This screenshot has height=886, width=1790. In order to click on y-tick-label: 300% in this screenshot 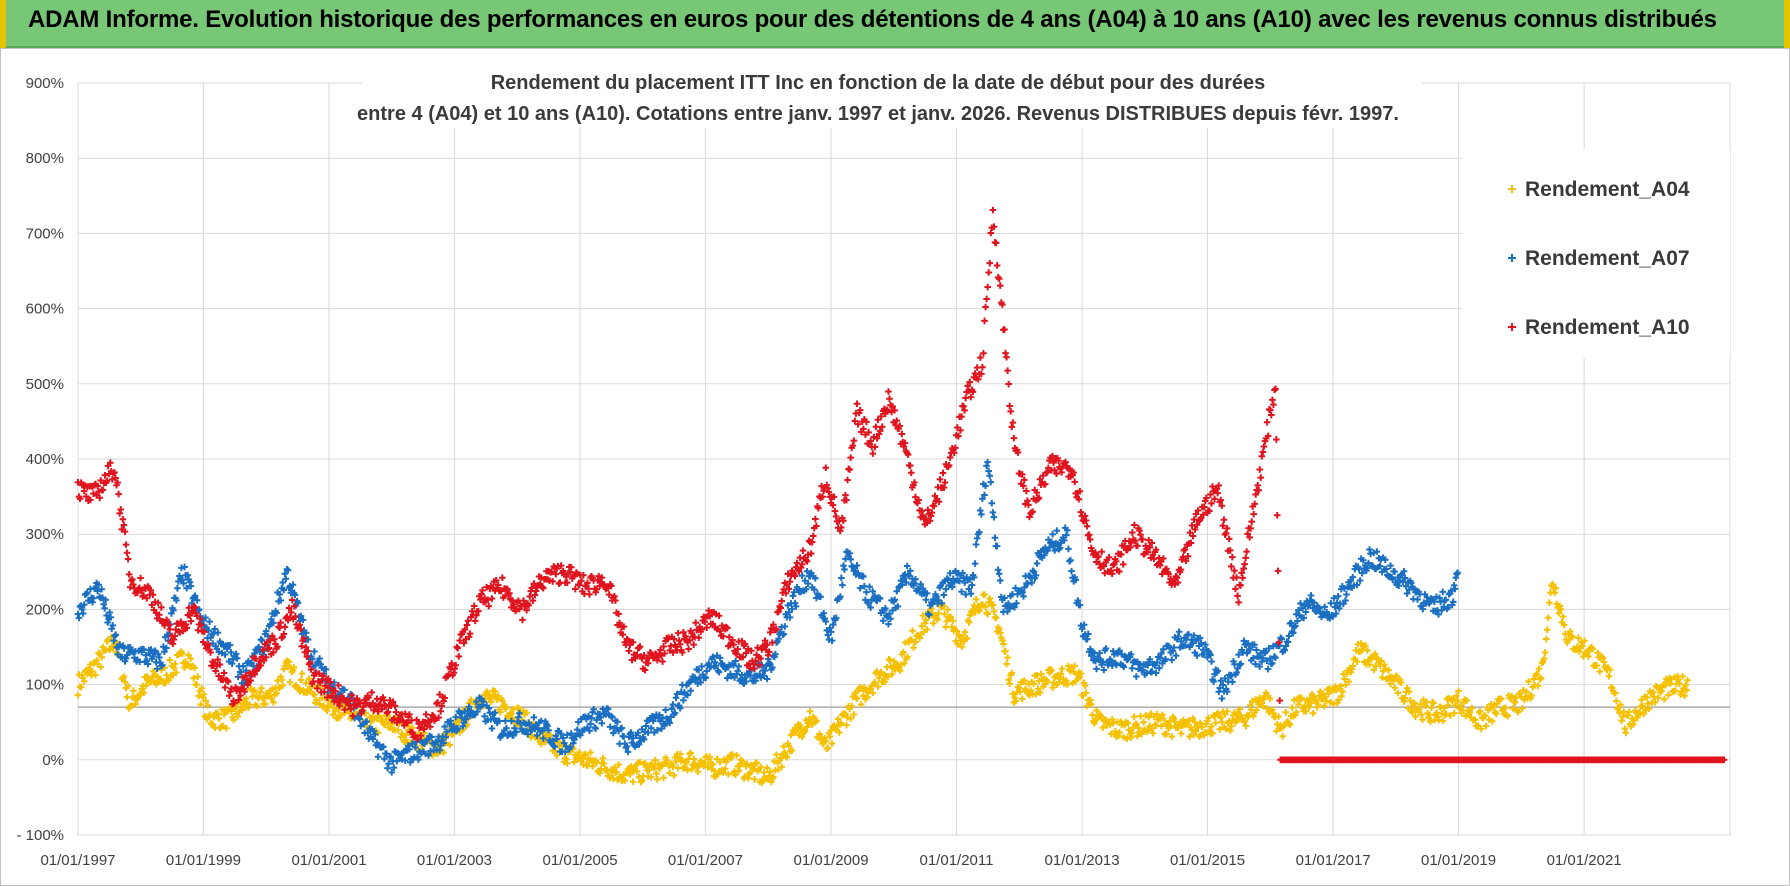, I will do `click(45, 534)`.